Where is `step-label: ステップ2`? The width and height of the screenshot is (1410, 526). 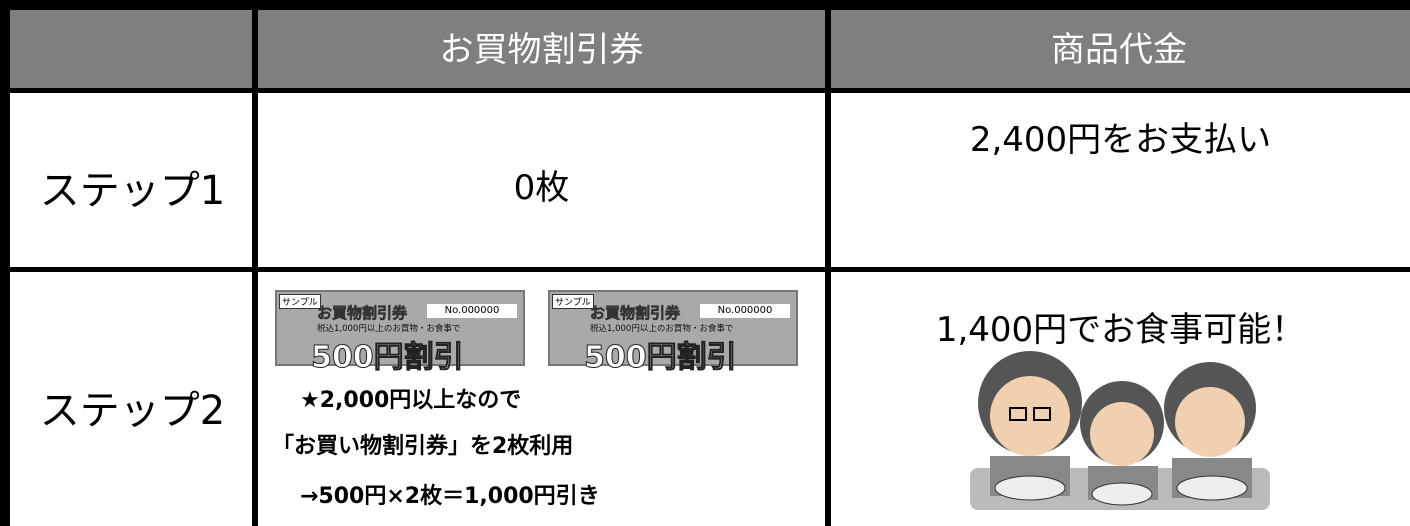 step-label: ステップ2 is located at coordinates (132, 411).